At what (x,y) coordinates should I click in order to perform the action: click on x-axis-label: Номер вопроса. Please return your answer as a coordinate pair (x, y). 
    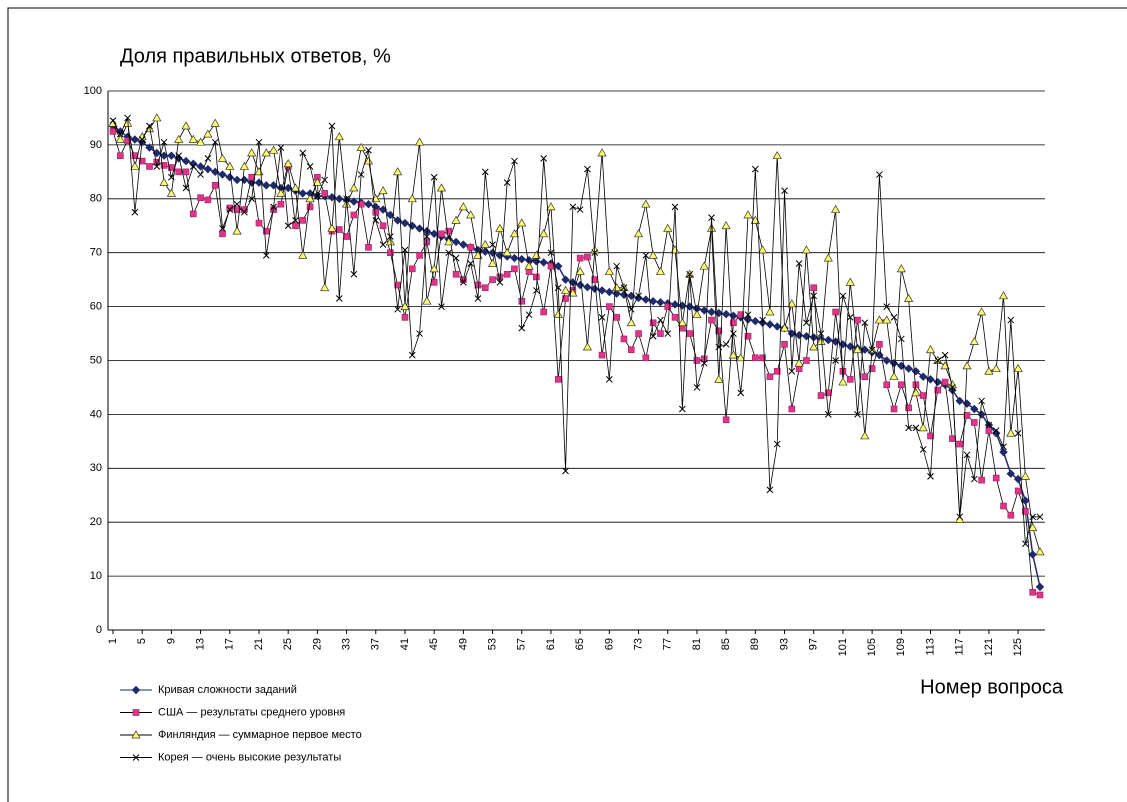
    Looking at the image, I should click on (992, 687).